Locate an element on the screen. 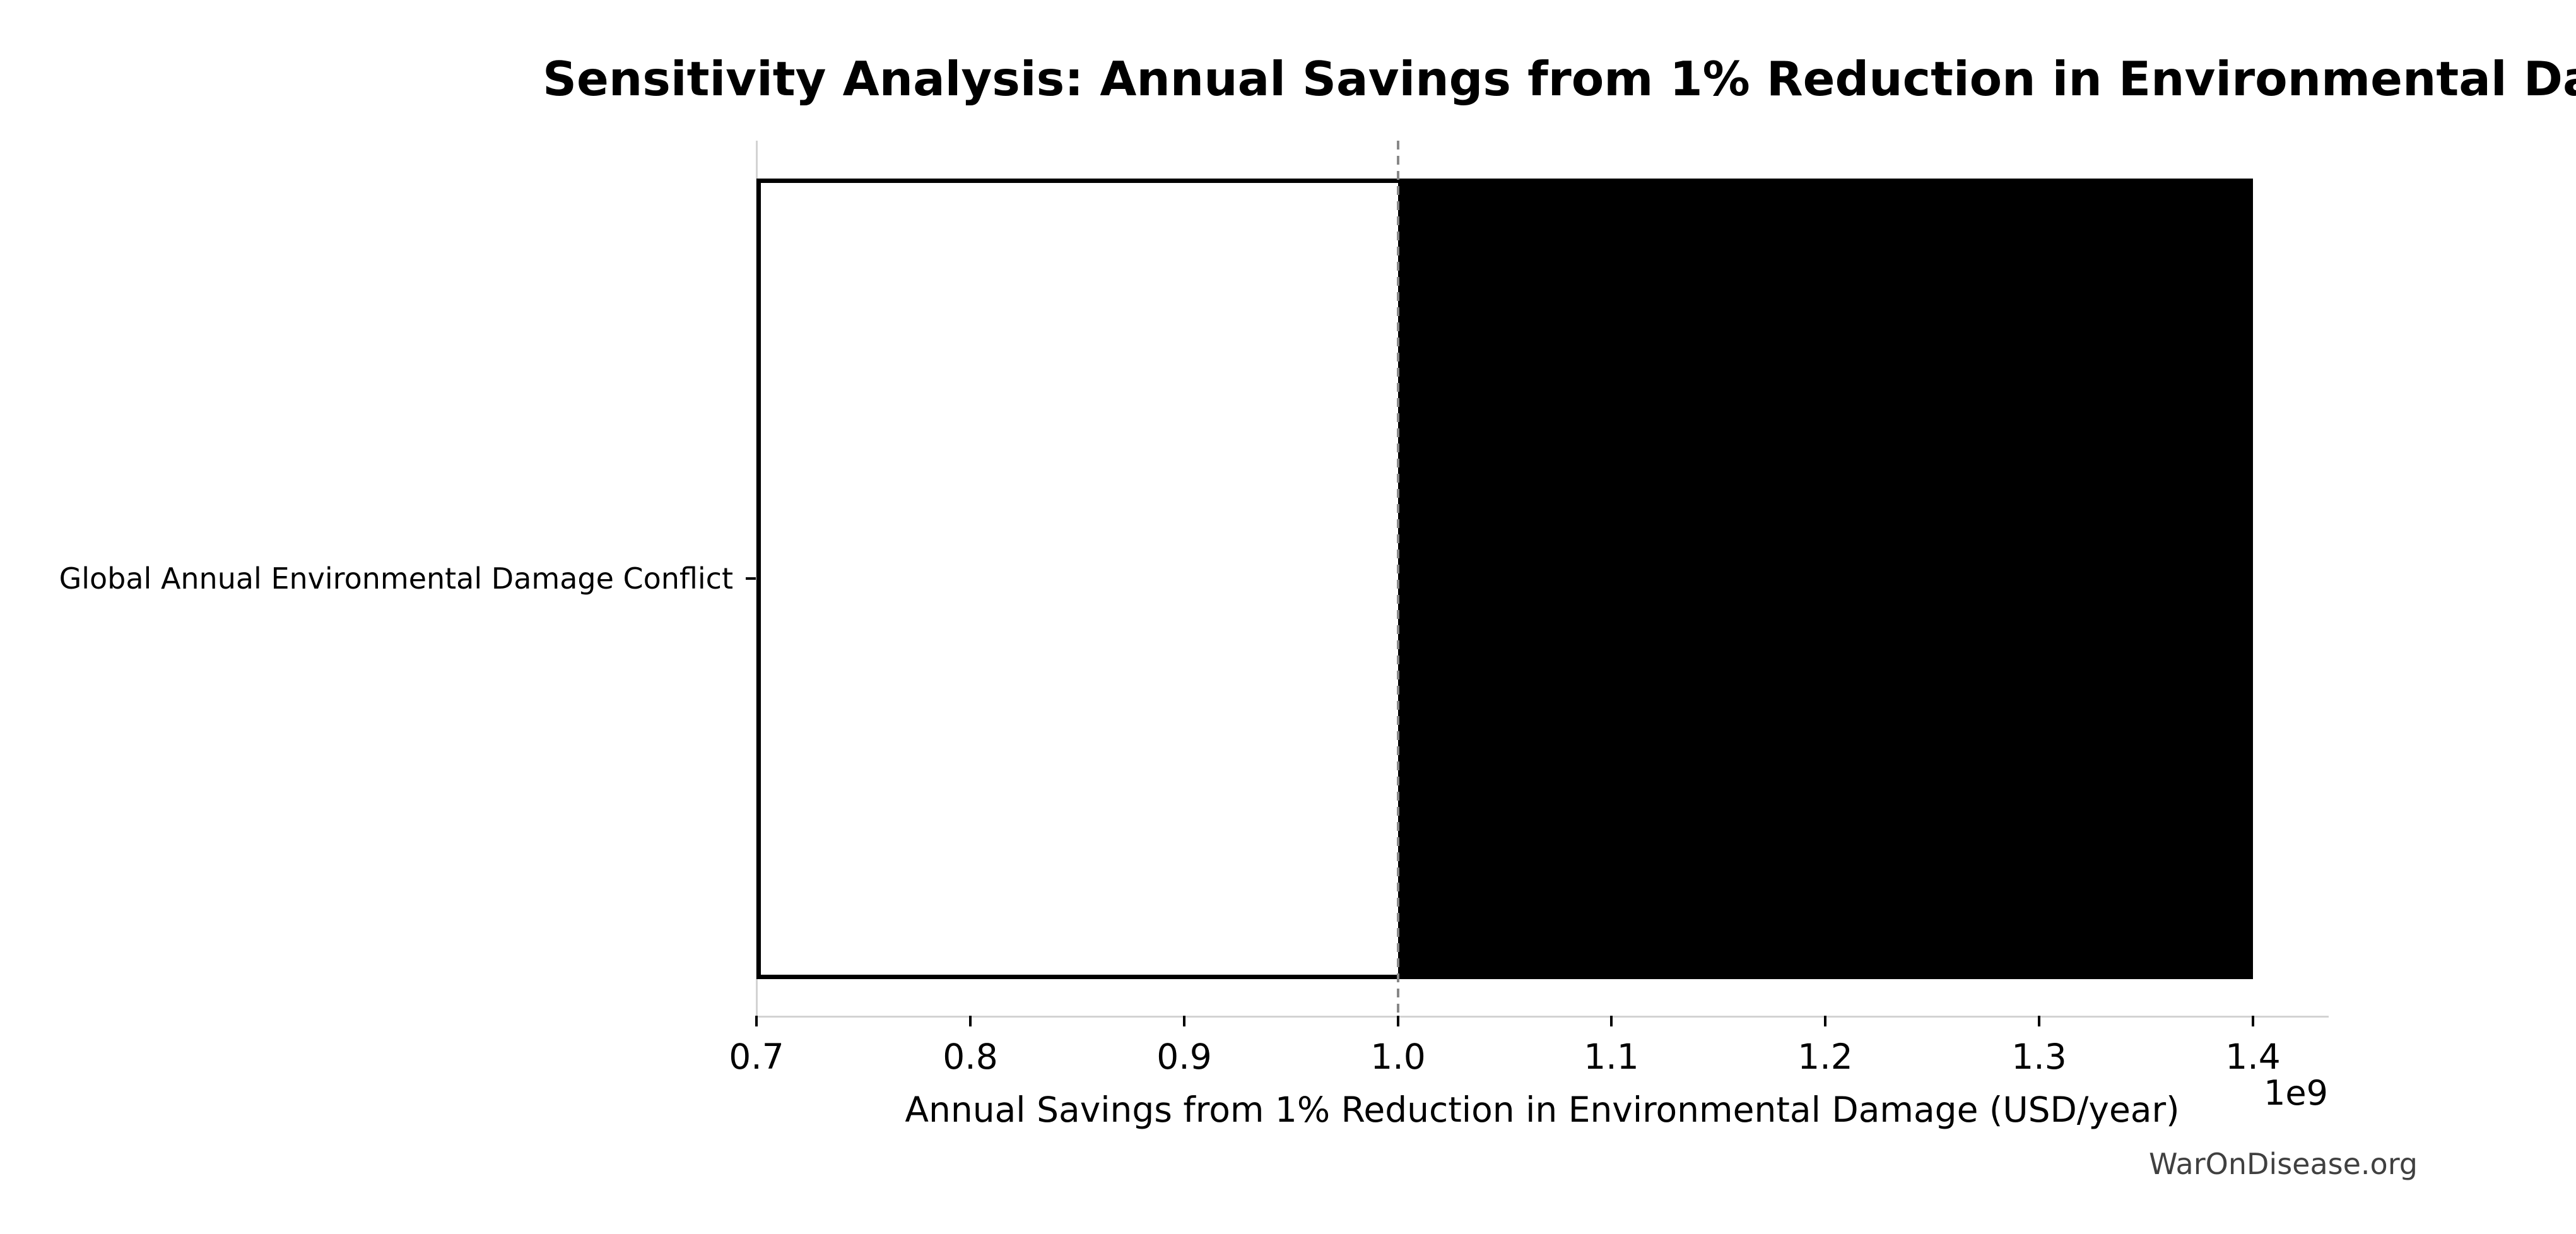 The height and width of the screenshot is (1234, 2576). axis-spine-bottom is located at coordinates (1542, 1017).